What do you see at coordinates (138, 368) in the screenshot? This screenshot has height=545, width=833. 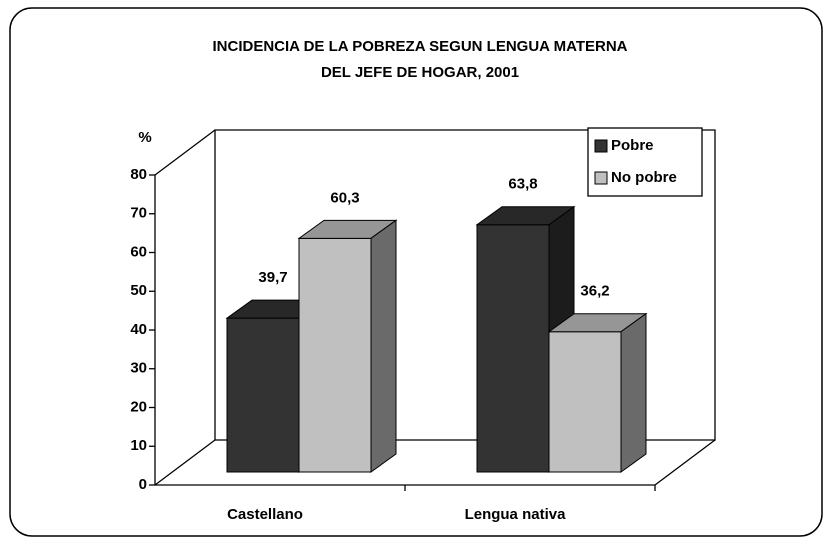 I see `y-tick-label: 30` at bounding box center [138, 368].